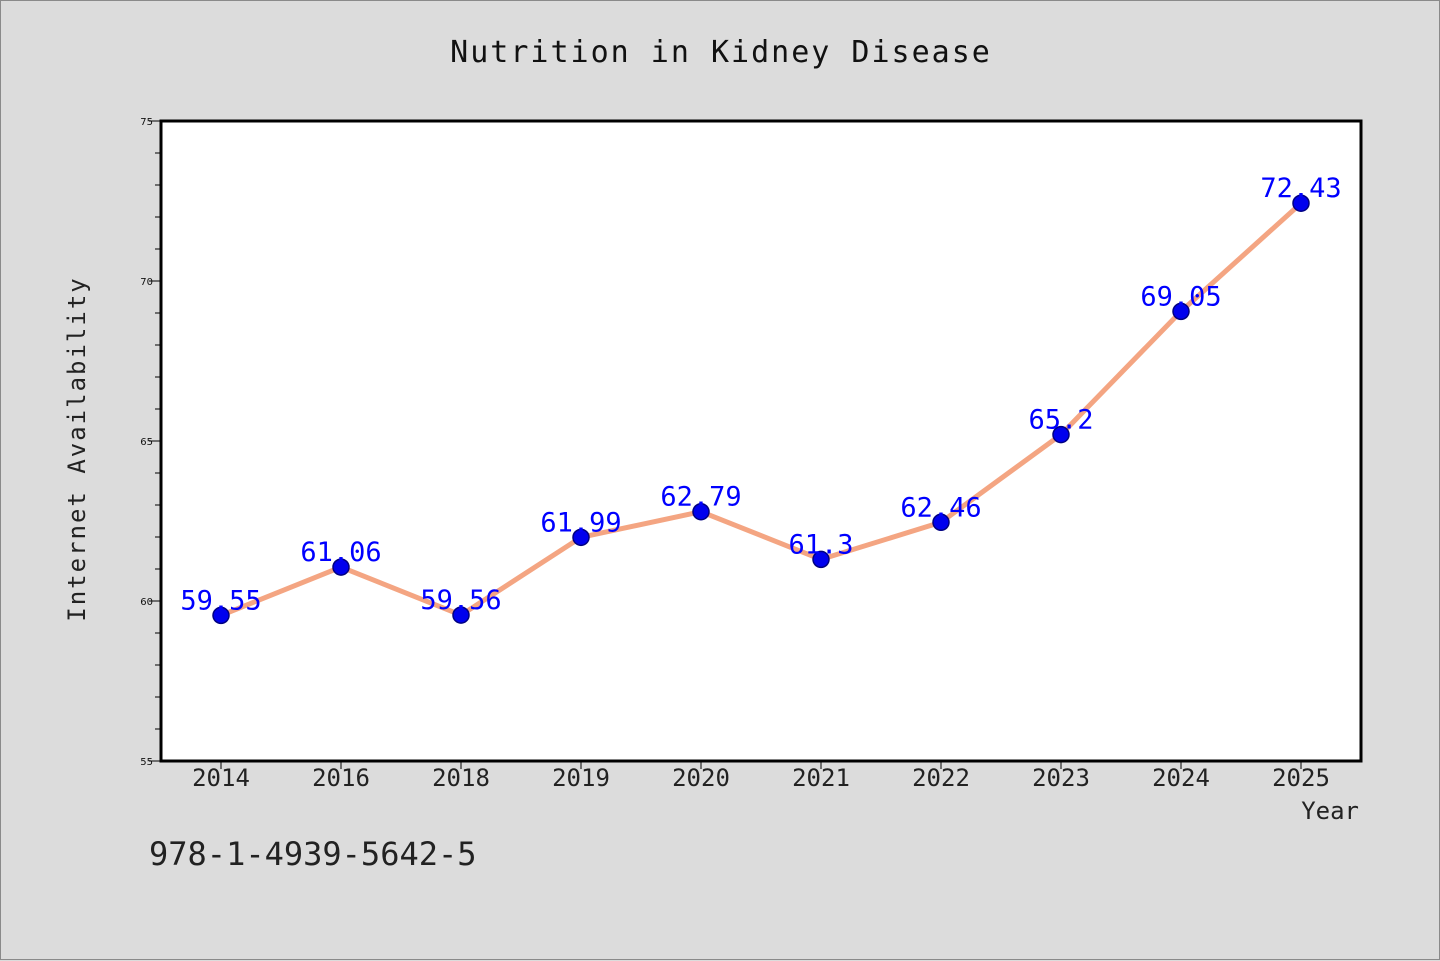 This screenshot has width=1440, height=961. What do you see at coordinates (1061, 778) in the screenshot?
I see `x-tick-label: 2023` at bounding box center [1061, 778].